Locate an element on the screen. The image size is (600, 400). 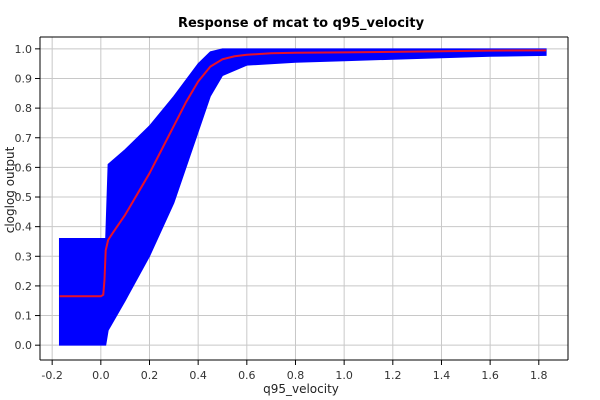
y-tick-label: 0.3 is located at coordinates (24, 256).